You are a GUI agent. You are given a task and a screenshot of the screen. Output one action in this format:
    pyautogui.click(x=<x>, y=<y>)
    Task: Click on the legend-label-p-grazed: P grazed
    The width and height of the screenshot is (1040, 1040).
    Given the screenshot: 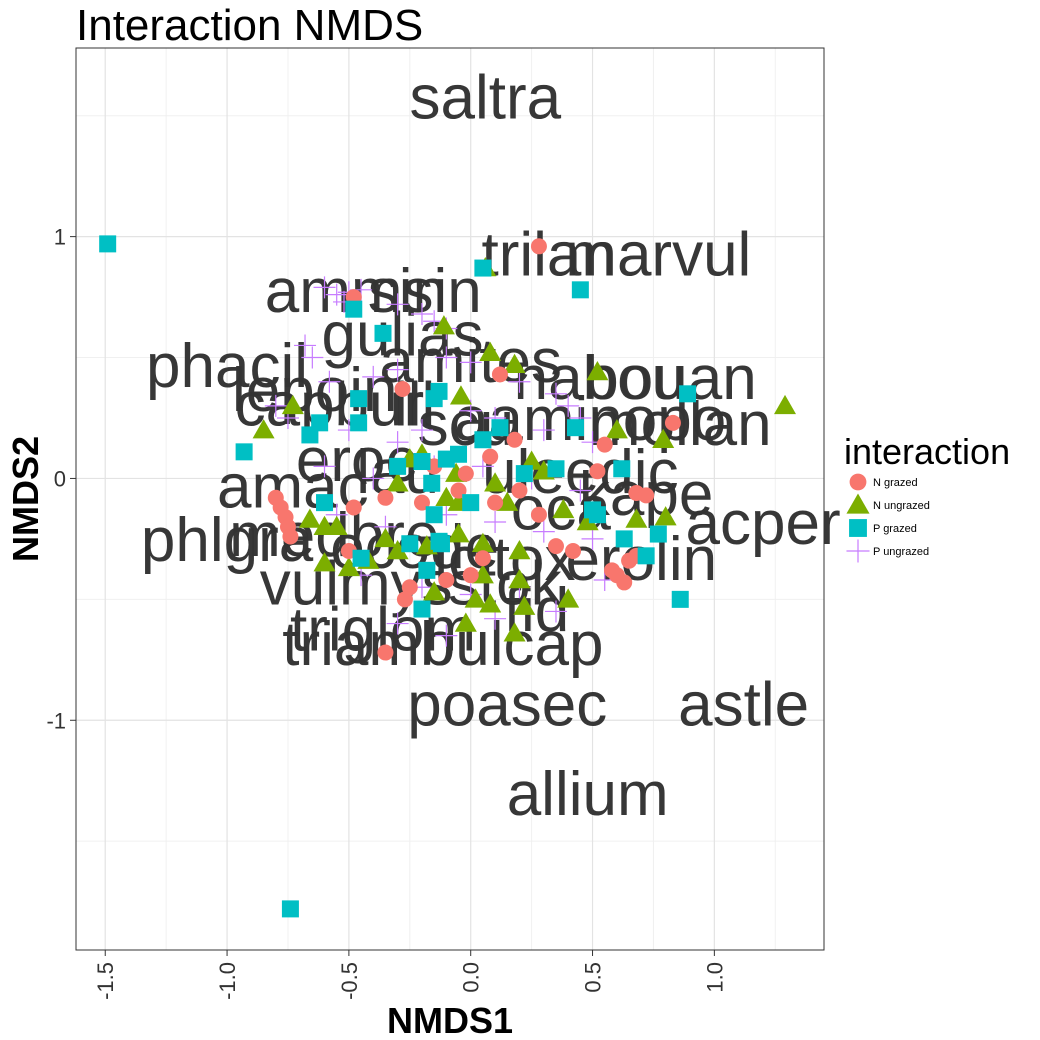 What is the action you would take?
    pyautogui.click(x=895, y=529)
    